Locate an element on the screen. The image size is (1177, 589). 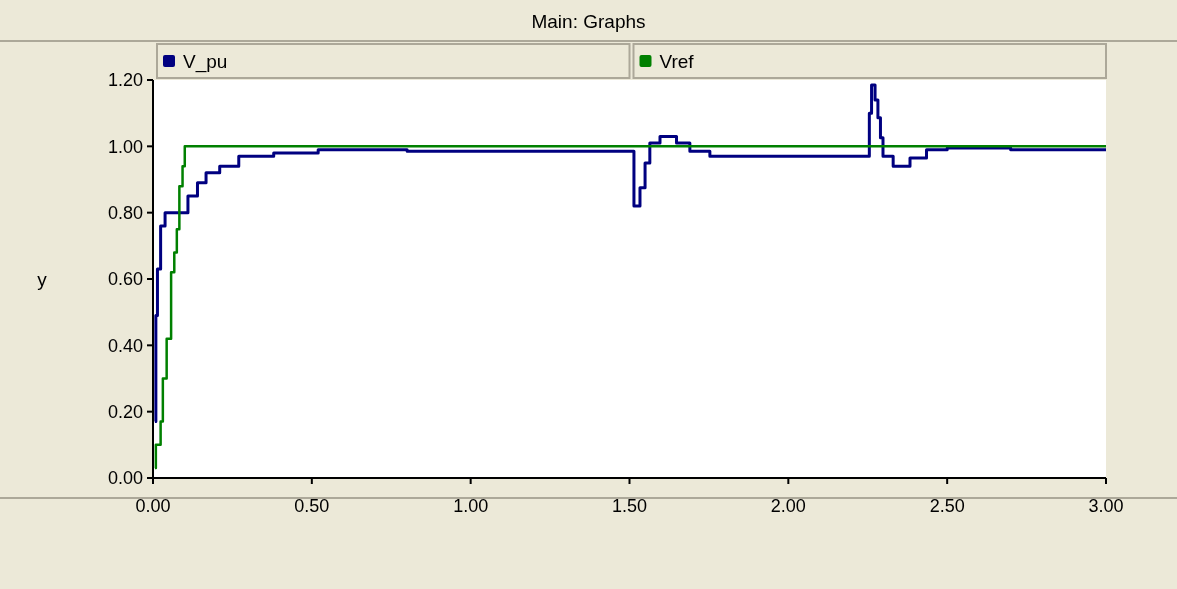
y-tick-label: 0.00 is located at coordinates (125, 478).